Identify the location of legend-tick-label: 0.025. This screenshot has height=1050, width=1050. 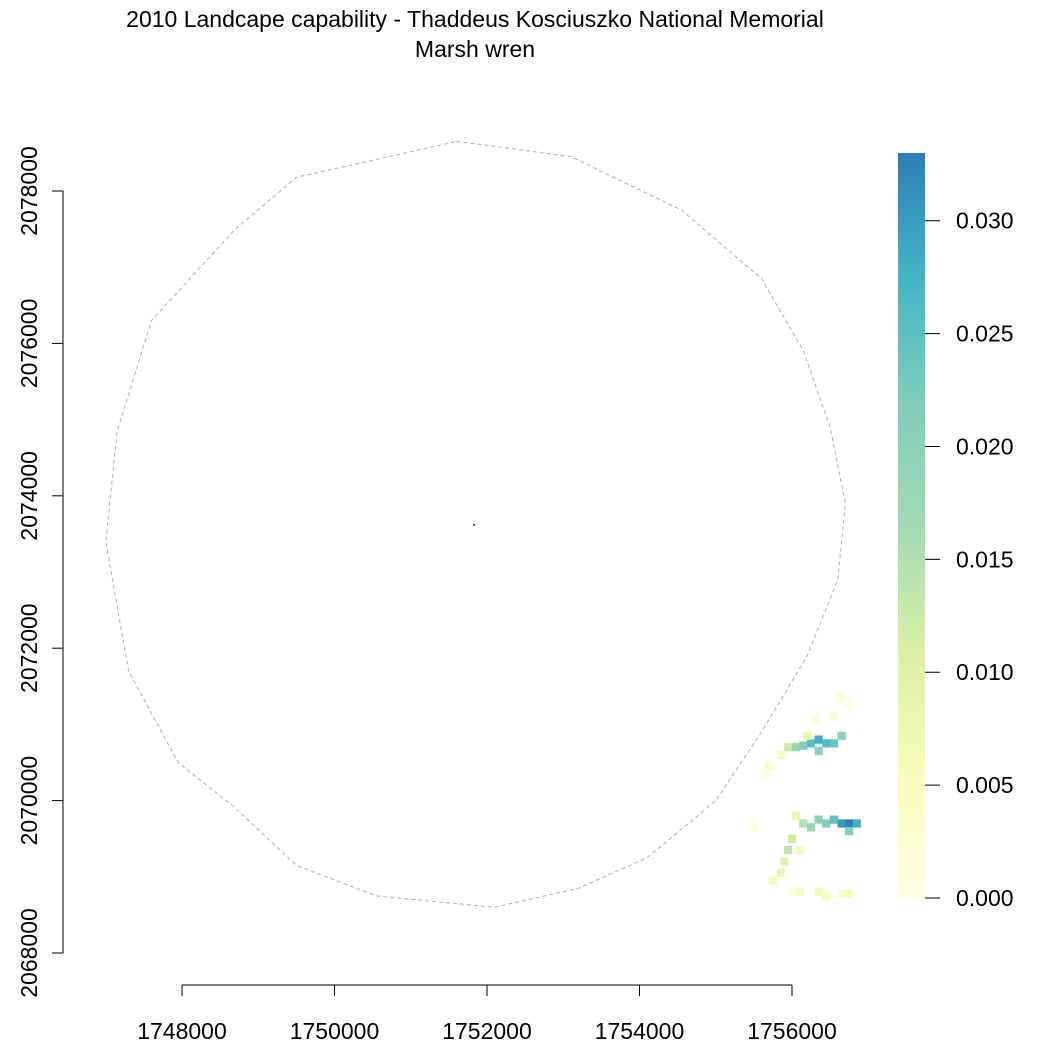
(985, 334).